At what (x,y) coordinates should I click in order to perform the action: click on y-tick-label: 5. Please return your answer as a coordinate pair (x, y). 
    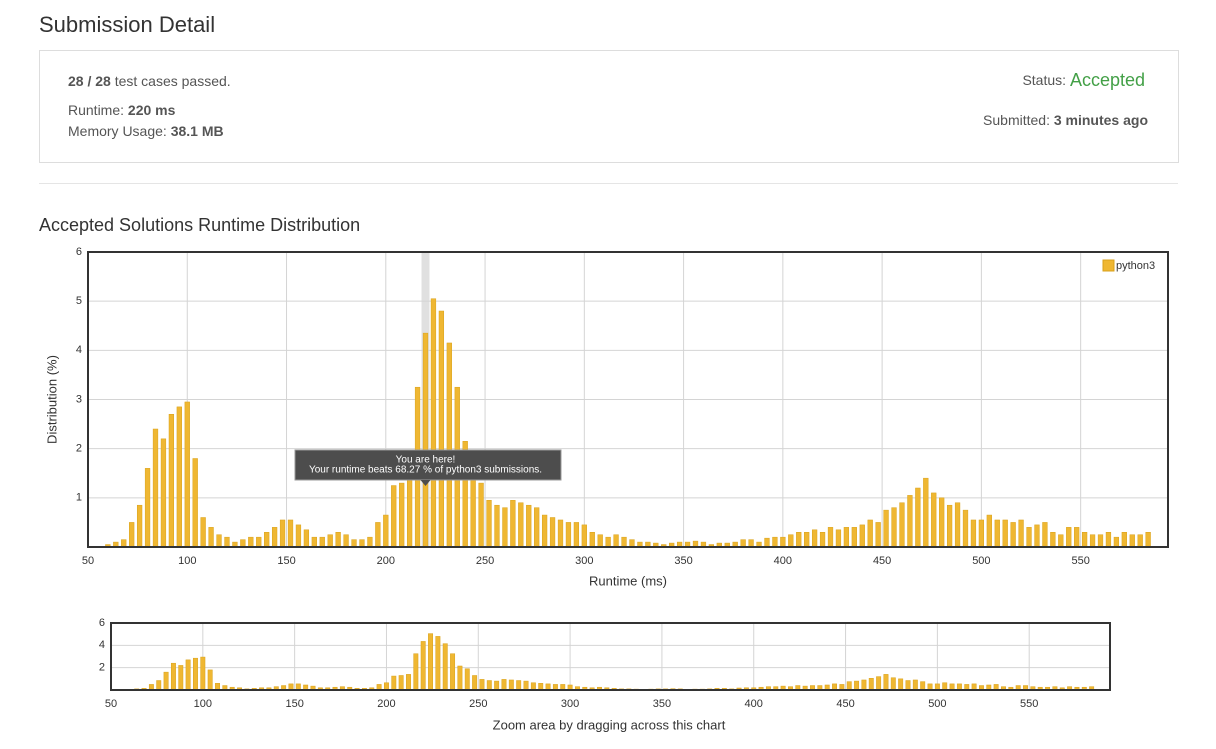
    Looking at the image, I should click on (79, 301).